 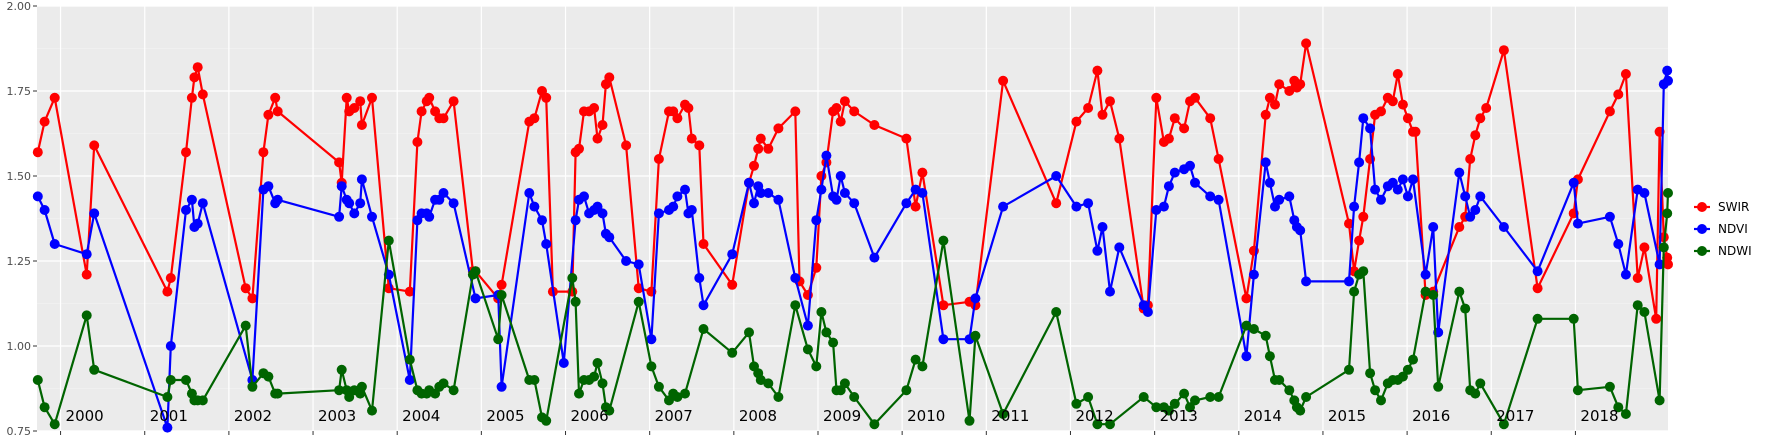 I want to click on year-label: 2013, so click(x=1179, y=416).